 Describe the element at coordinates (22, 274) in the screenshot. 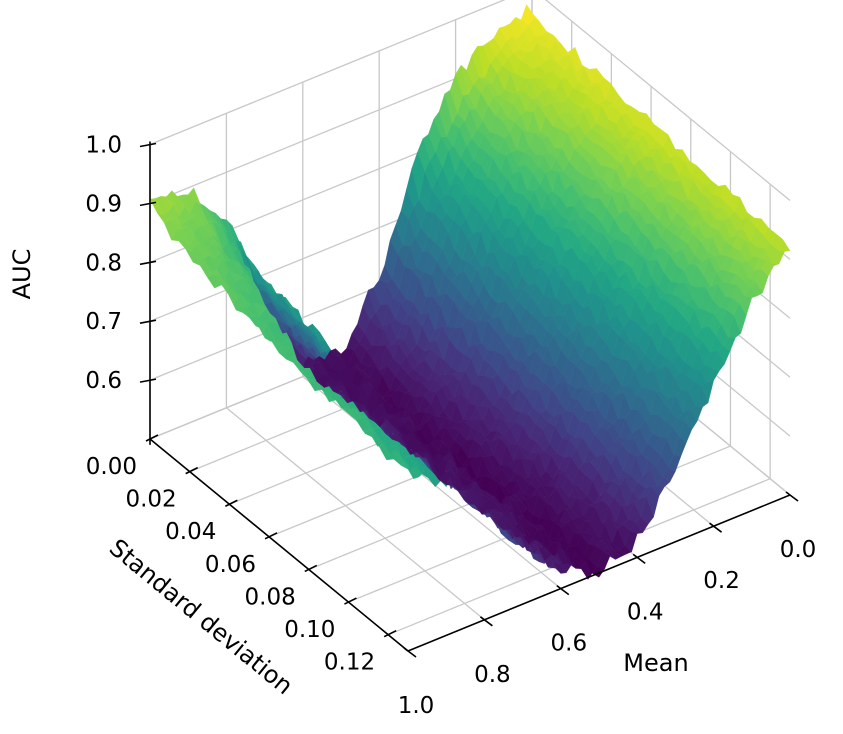

I see `z-axis-label: AUC` at that location.